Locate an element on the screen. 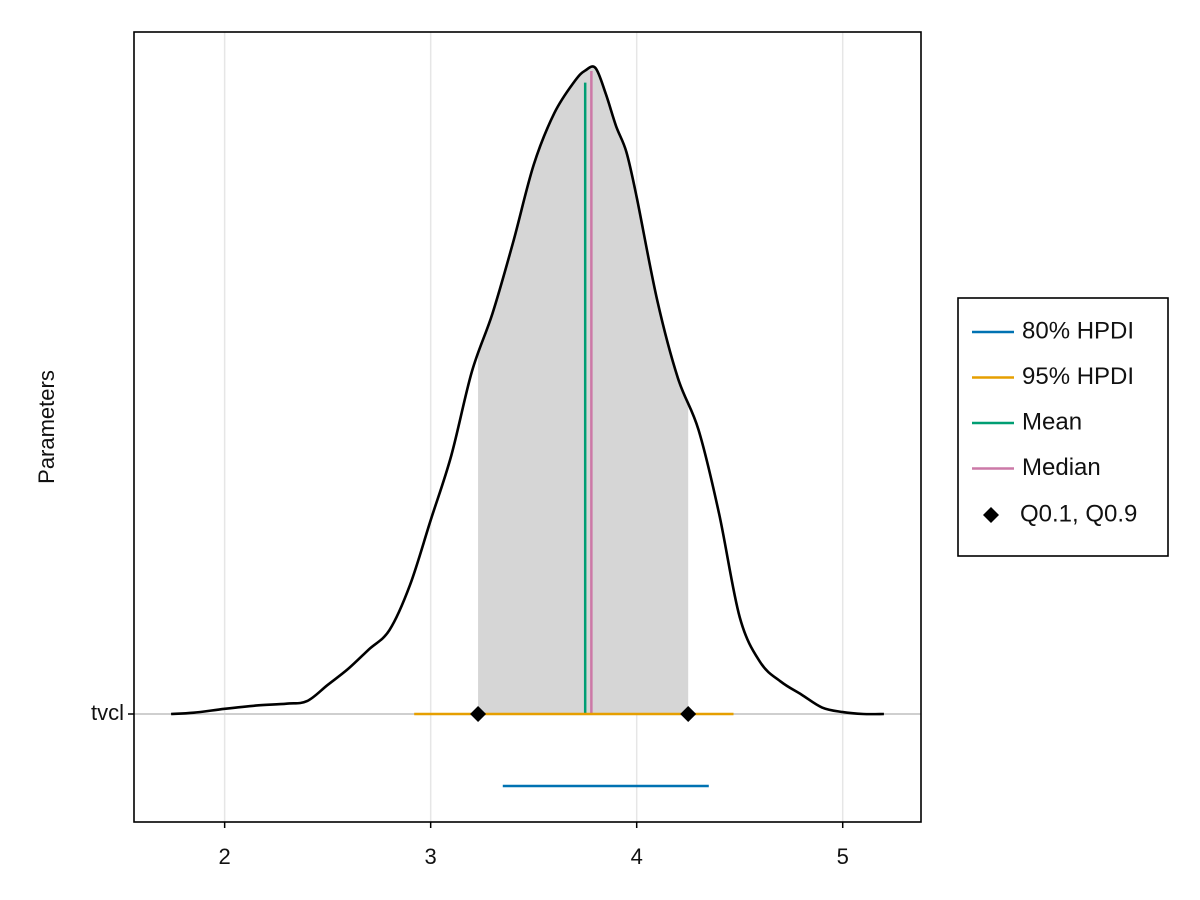  legend-label: Median is located at coordinates (1061, 467).